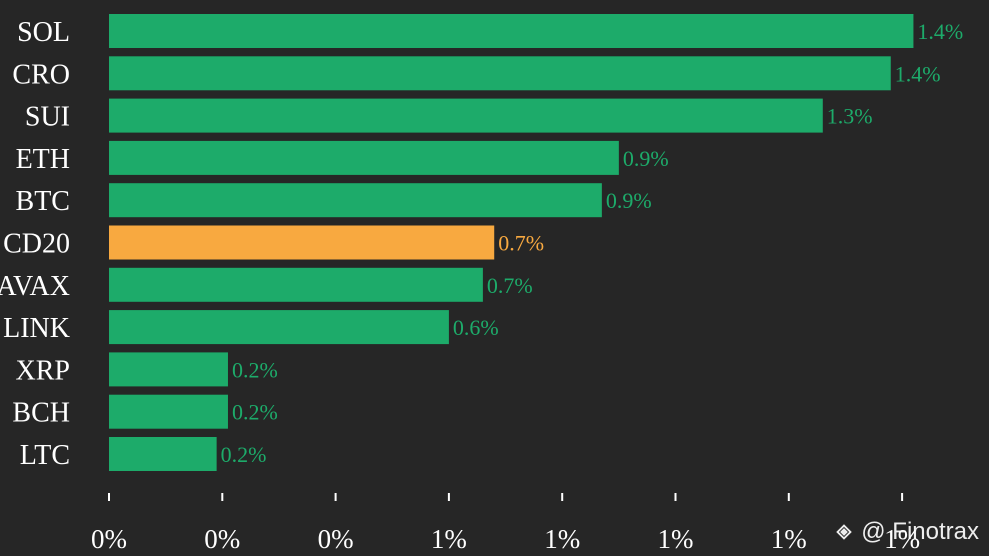 Image resolution: width=989 pixels, height=556 pixels. What do you see at coordinates (466, 115) in the screenshot?
I see `bar-sui` at bounding box center [466, 115].